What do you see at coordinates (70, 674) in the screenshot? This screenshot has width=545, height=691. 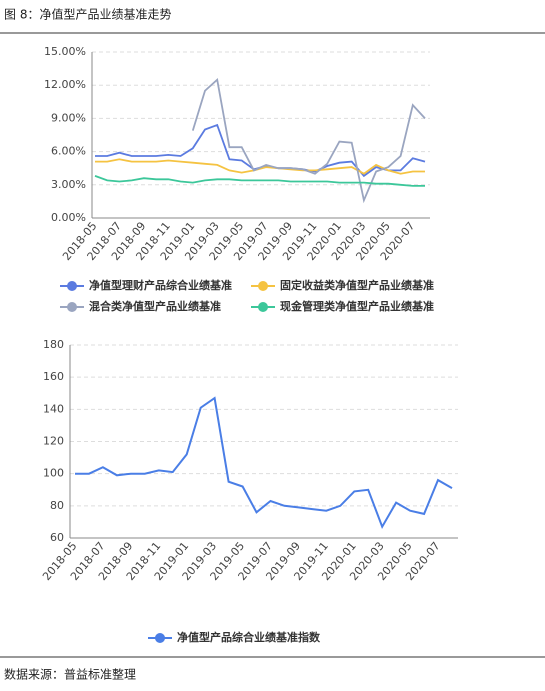 I see `source-note: 数据来源：普益标准整理` at bounding box center [70, 674].